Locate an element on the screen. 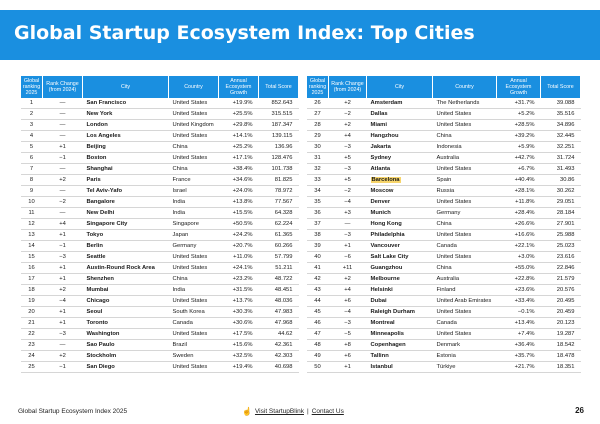 This screenshot has width=600, height=424. score-cell: 25.023 is located at coordinates (560, 246).